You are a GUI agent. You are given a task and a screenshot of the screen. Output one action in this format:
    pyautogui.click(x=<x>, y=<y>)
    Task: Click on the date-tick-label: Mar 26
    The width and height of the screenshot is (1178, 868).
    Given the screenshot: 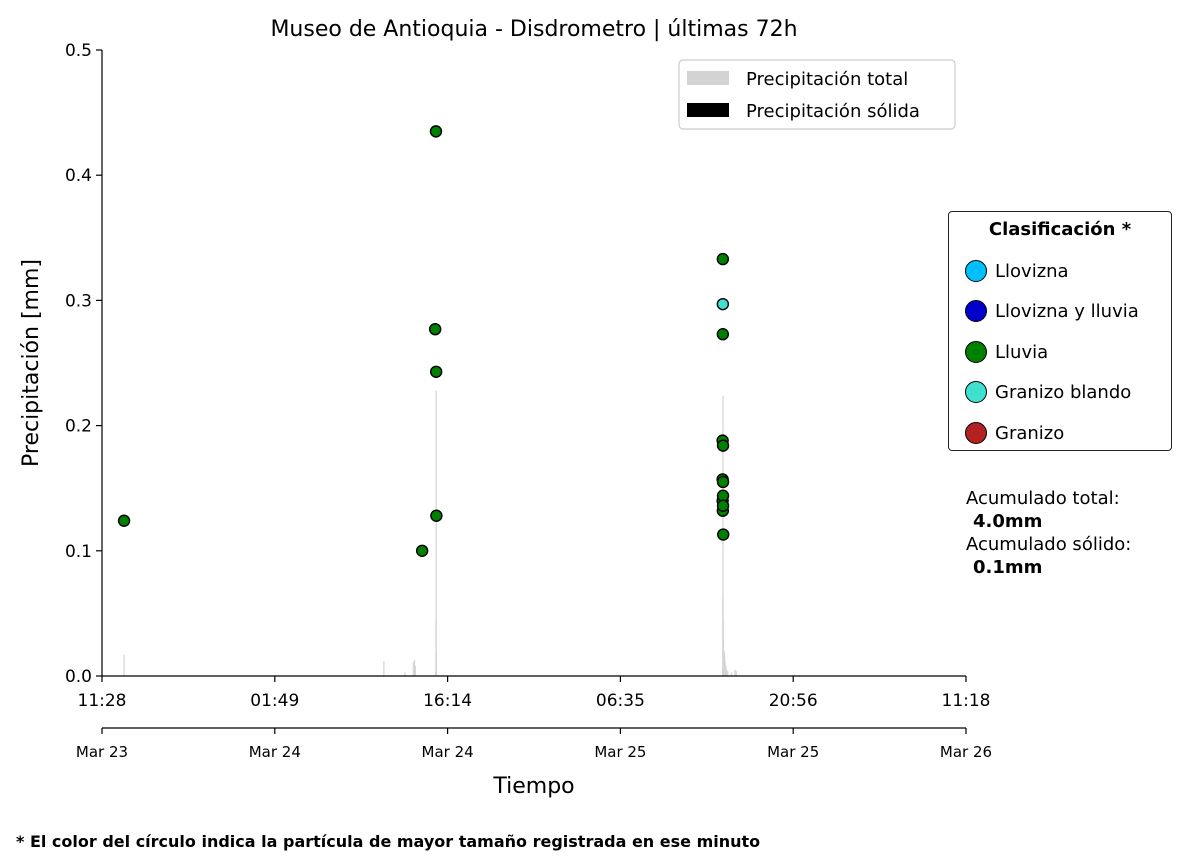 What is the action you would take?
    pyautogui.click(x=966, y=752)
    